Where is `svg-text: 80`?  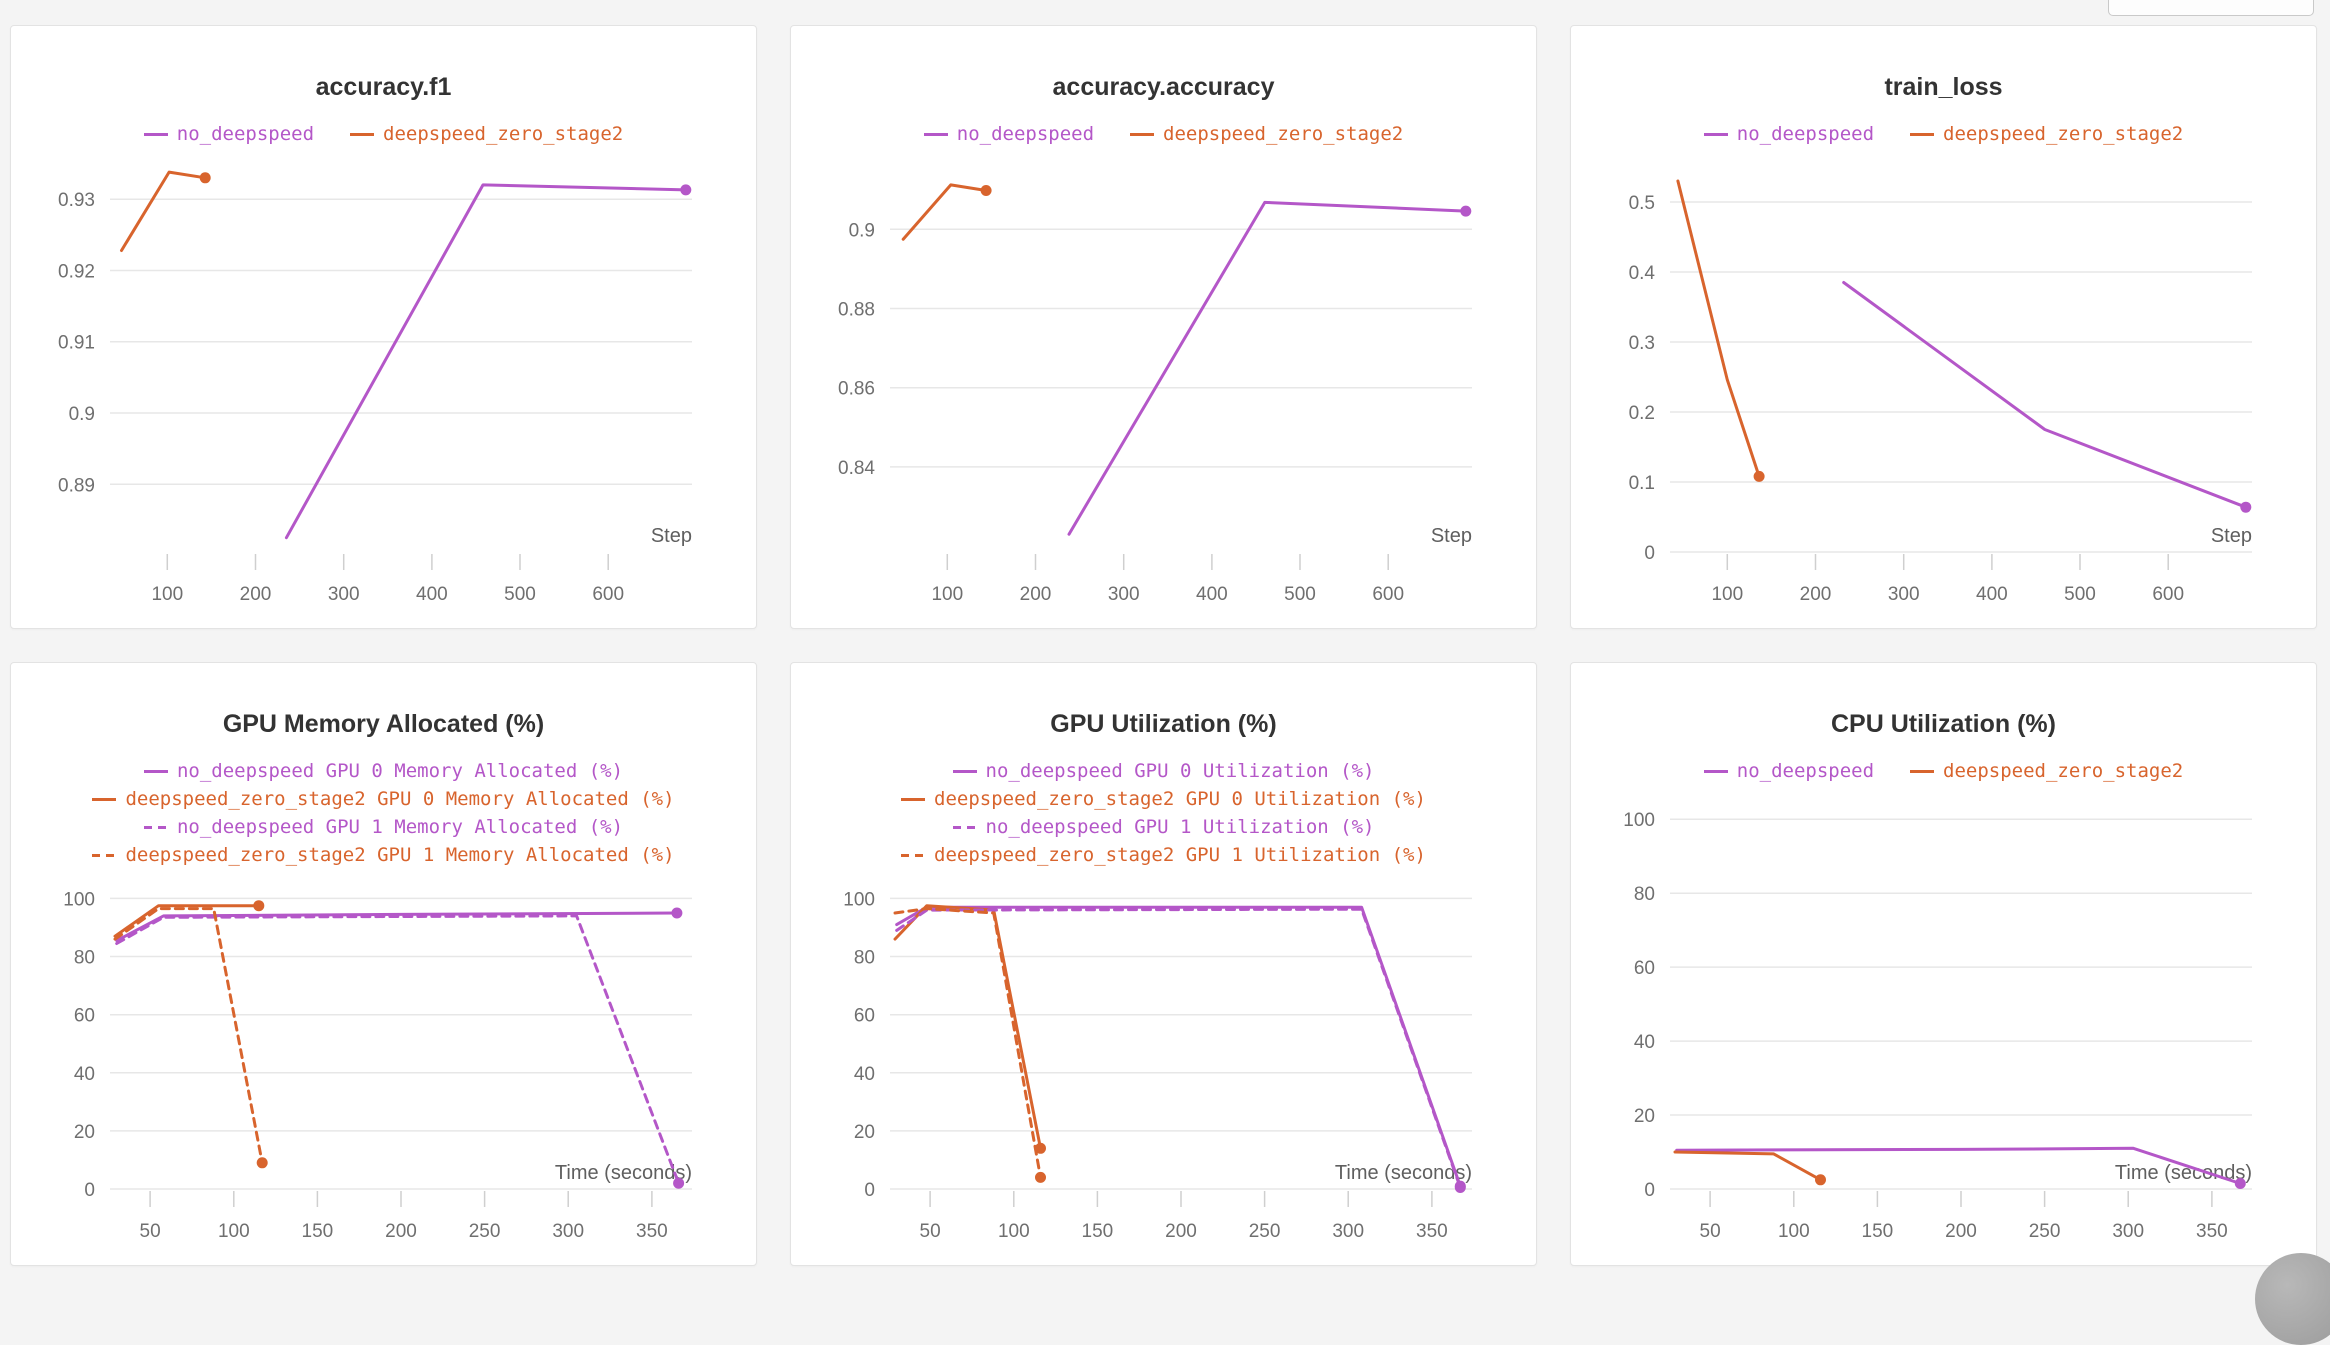 svg-text: 80 is located at coordinates (84, 958).